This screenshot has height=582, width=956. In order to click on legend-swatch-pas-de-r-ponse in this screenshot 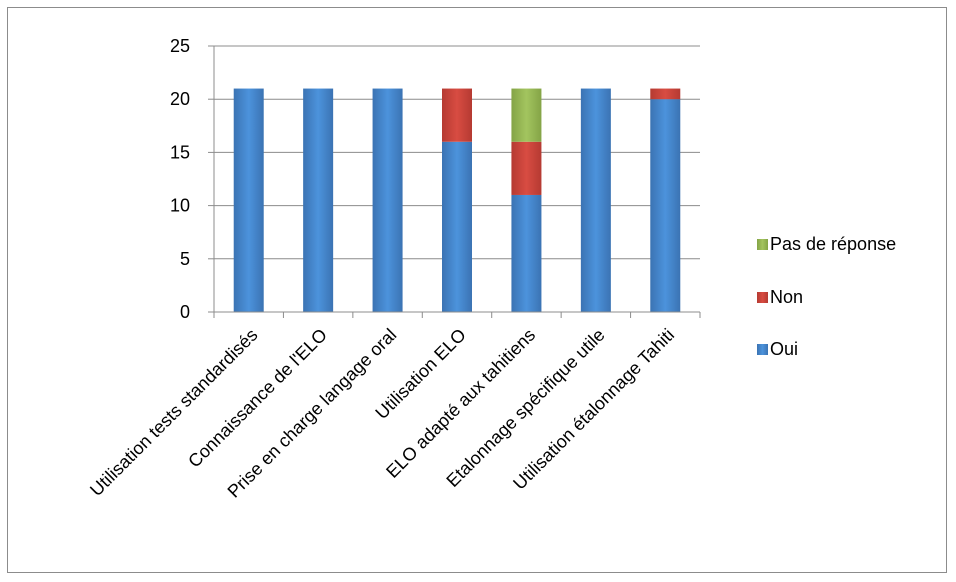, I will do `click(762, 244)`.